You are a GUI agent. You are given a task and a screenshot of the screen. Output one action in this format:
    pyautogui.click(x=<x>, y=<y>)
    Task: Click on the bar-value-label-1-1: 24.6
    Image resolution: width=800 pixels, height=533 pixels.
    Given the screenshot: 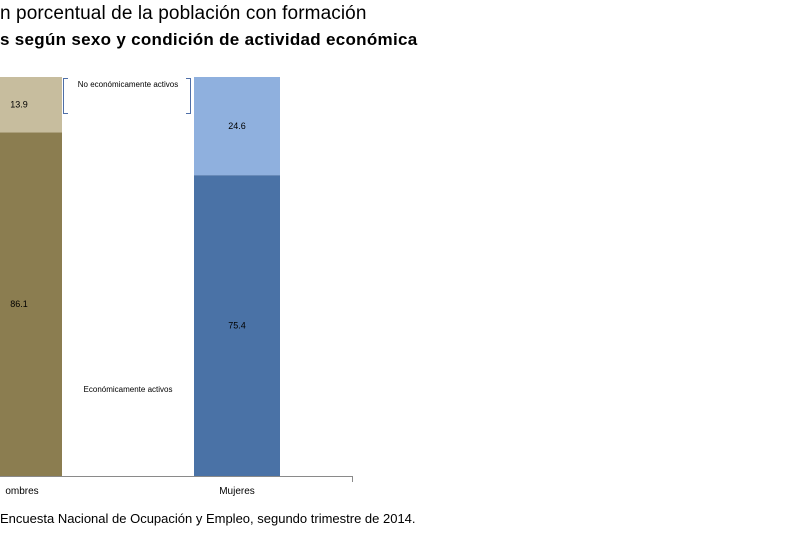 What is the action you would take?
    pyautogui.click(x=237, y=126)
    